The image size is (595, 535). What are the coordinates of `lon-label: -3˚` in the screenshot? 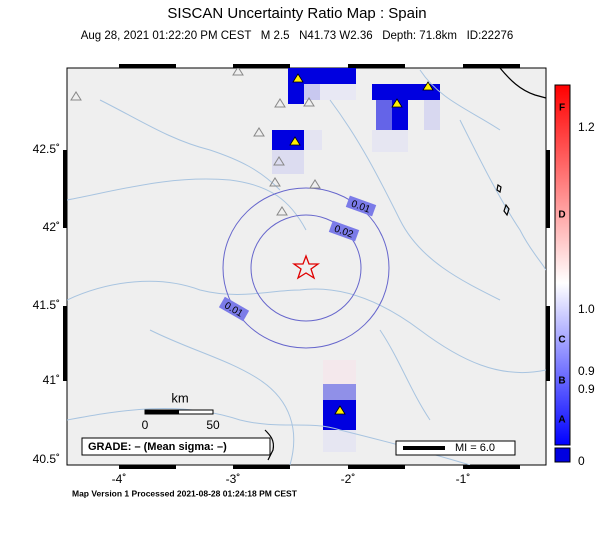 It's located at (233, 479).